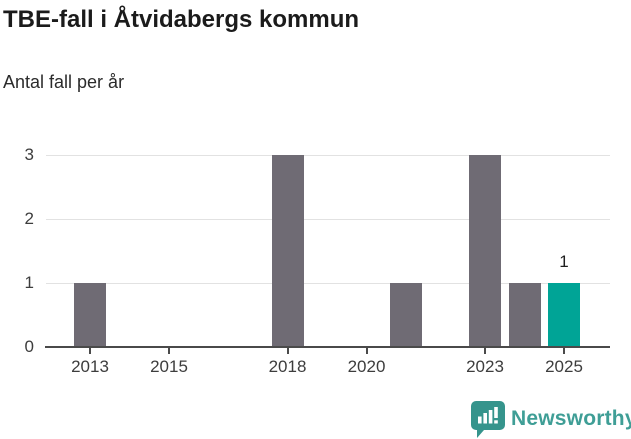 This screenshot has height=439, width=631. Describe the element at coordinates (524, 315) in the screenshot. I see `bar-2024` at that location.